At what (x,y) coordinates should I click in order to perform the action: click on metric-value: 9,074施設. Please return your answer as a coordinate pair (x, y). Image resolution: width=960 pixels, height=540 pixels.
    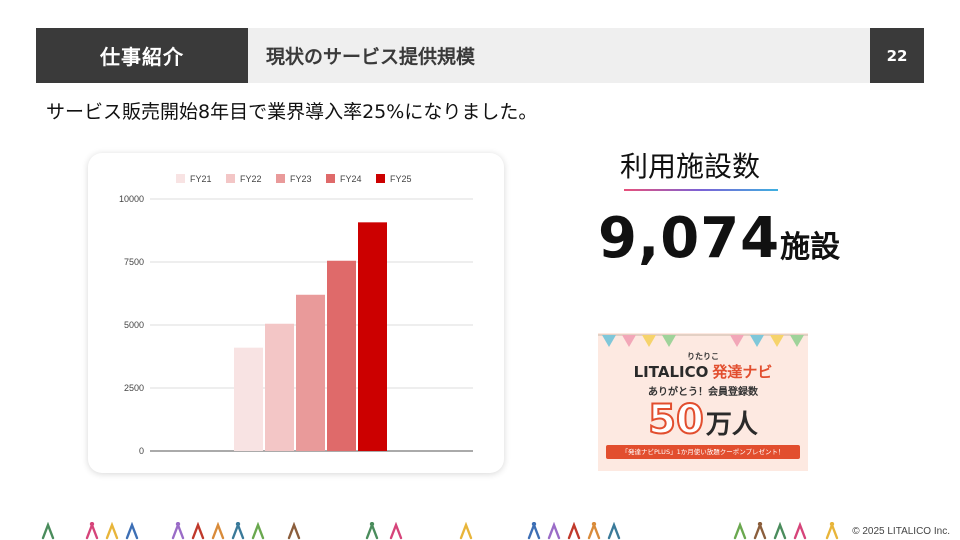
    Looking at the image, I should click on (719, 238).